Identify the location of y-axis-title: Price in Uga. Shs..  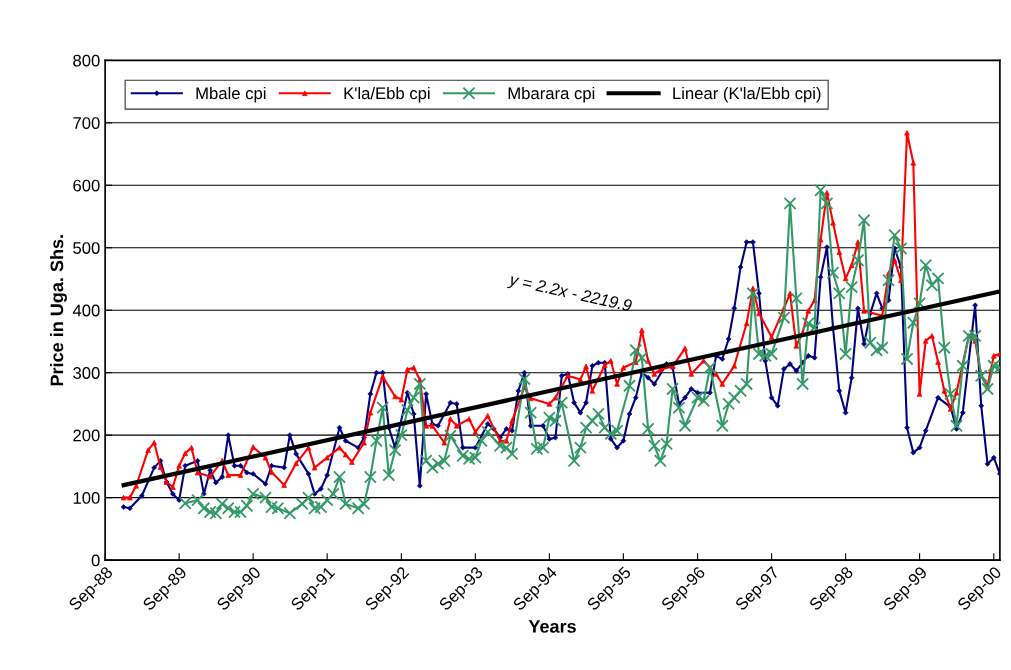
(58, 310).